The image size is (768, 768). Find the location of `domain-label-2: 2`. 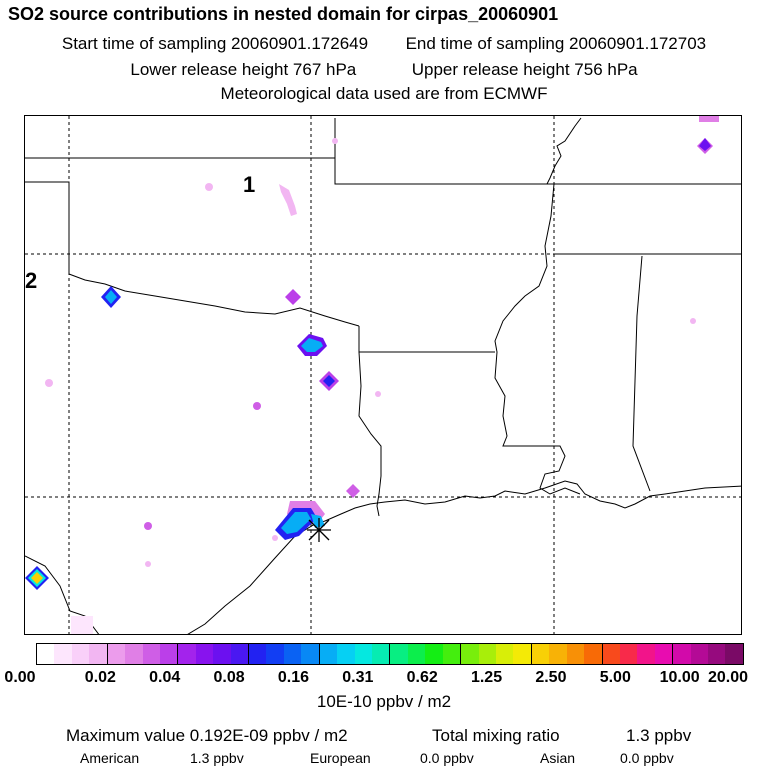

domain-label-2: 2 is located at coordinates (31, 280).